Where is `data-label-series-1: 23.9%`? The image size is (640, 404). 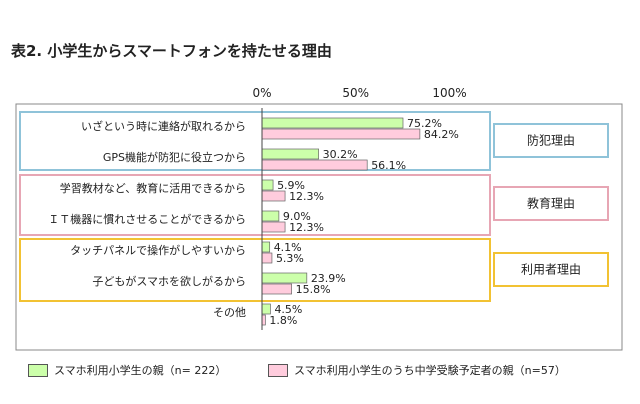
data-label-series-1: 23.9% is located at coordinates (328, 278).